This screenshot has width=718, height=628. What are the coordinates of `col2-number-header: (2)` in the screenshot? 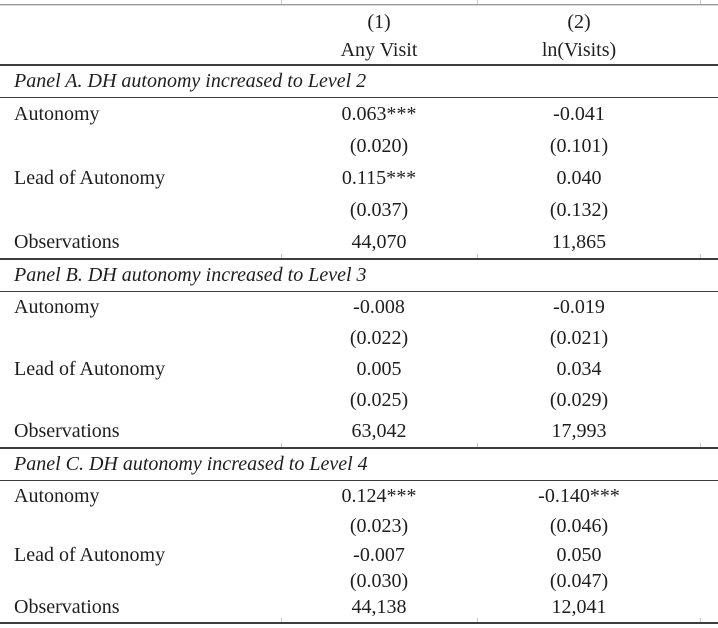 It's located at (579, 22).